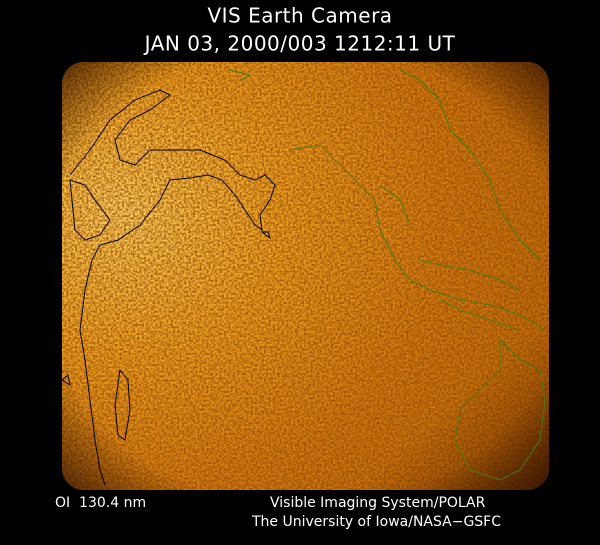 The height and width of the screenshot is (545, 600). I want to click on image-title: VIS Earth Camera, so click(299, 16).